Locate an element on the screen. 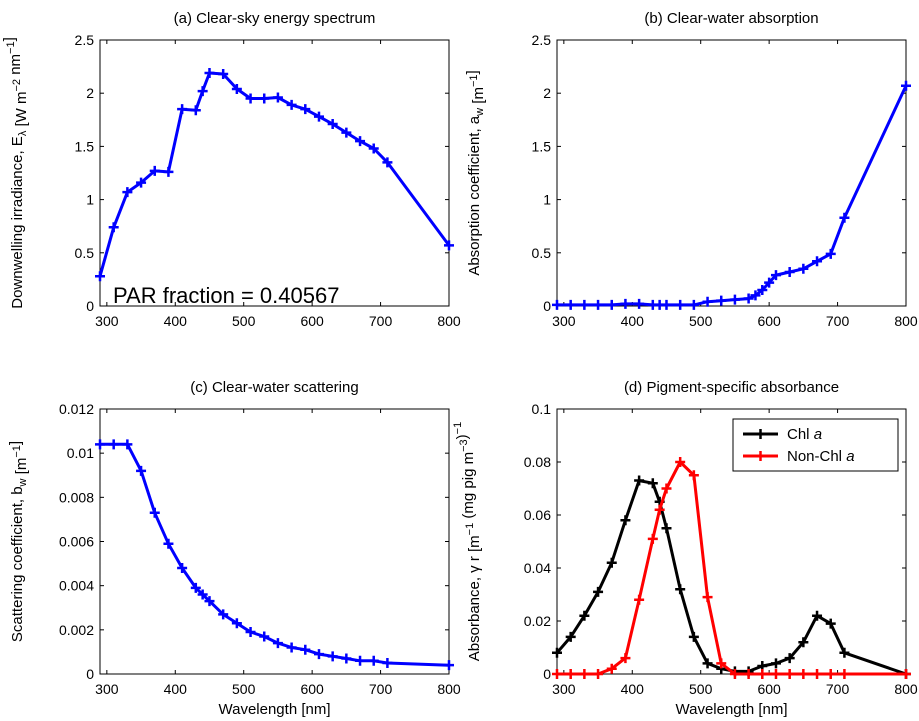  chart0-ytick-label-0: 0 is located at coordinates (90, 306).